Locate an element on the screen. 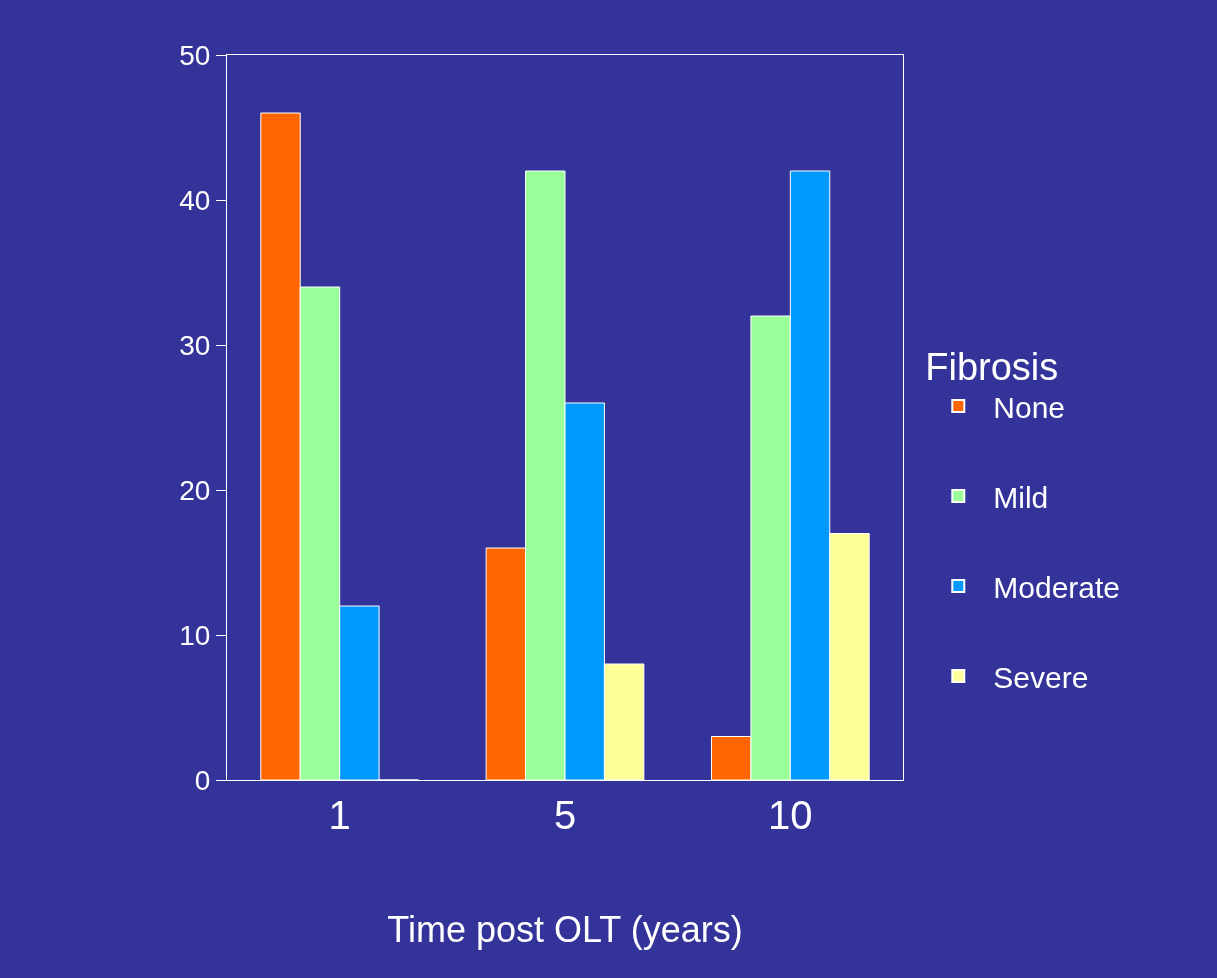 The image size is (1217, 978). y-tick-label: 50 is located at coordinates (195, 55).